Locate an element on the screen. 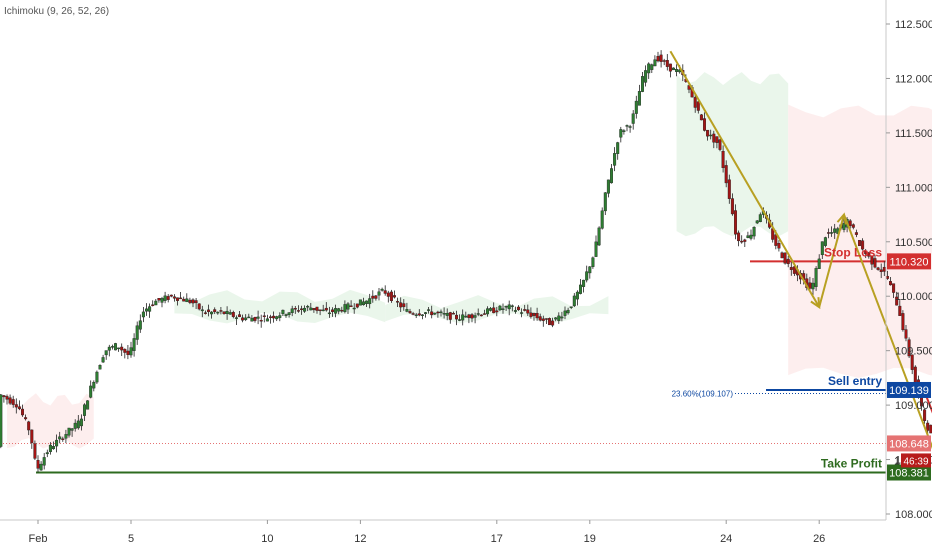 The image size is (932, 550). x-tick-label: 24 is located at coordinates (726, 539).